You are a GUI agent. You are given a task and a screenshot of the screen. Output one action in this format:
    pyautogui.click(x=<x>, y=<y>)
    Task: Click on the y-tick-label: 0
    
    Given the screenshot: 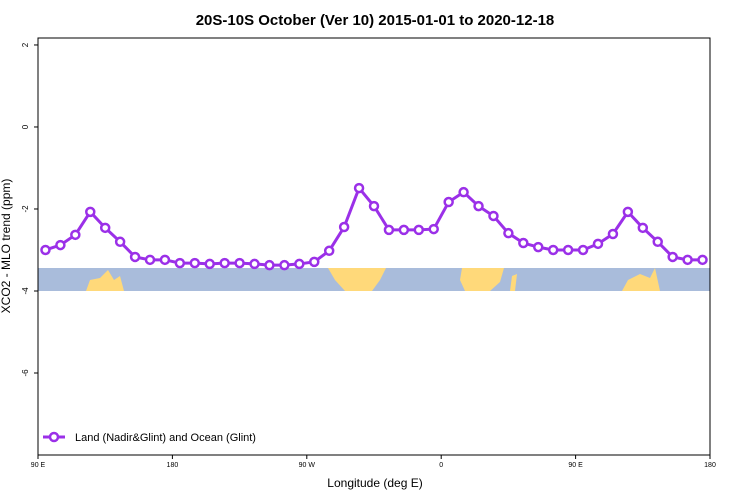 What is the action you would take?
    pyautogui.click(x=25, y=126)
    